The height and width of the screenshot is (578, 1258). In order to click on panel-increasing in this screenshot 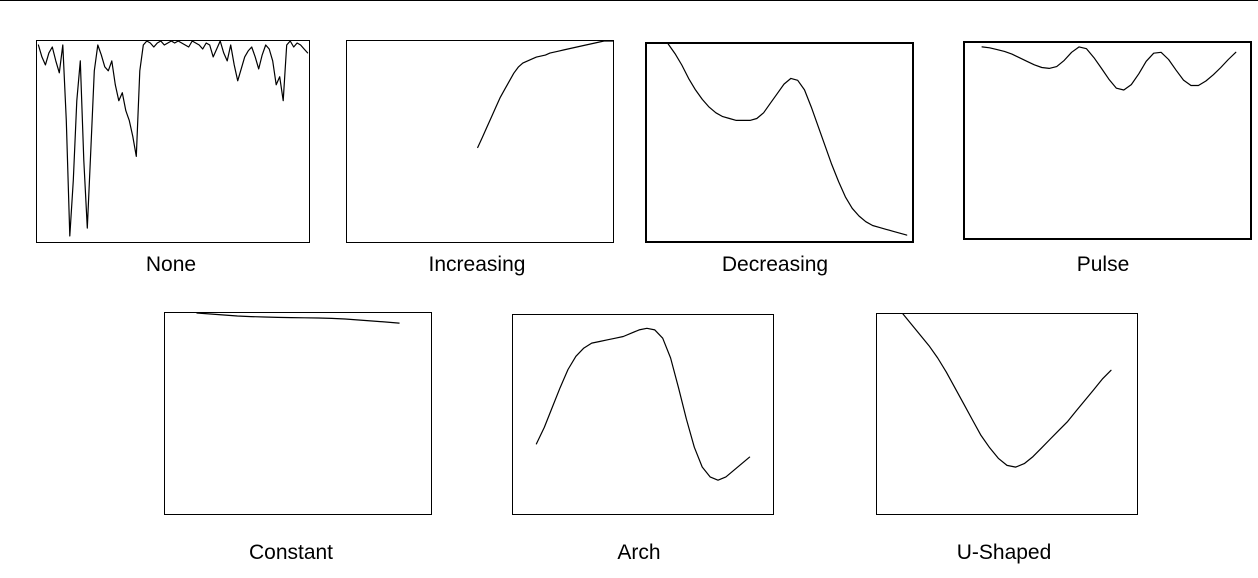, I will do `click(480, 141)`.